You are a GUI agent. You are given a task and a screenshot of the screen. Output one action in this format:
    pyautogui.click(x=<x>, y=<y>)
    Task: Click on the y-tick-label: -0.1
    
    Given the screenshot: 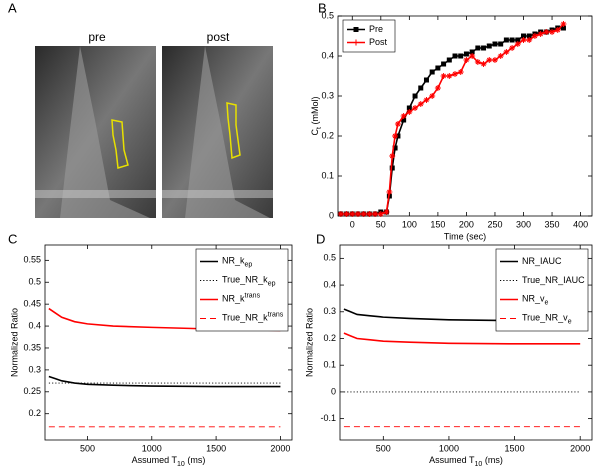 What is the action you would take?
    pyautogui.click(x=328, y=418)
    